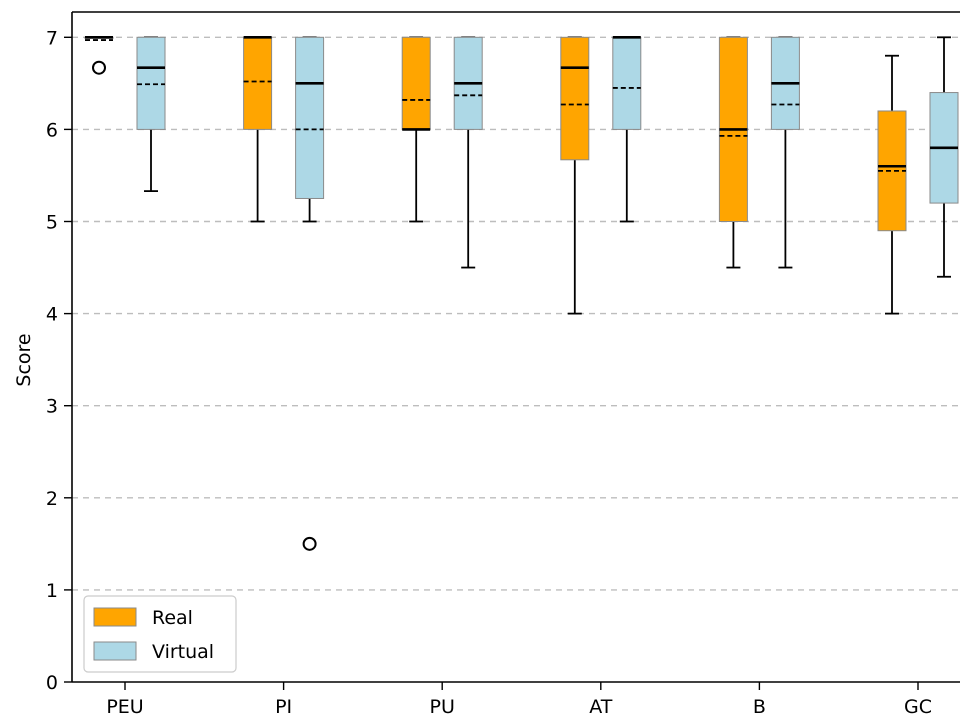  I want to click on x-tick-label: AT, so click(601, 705).